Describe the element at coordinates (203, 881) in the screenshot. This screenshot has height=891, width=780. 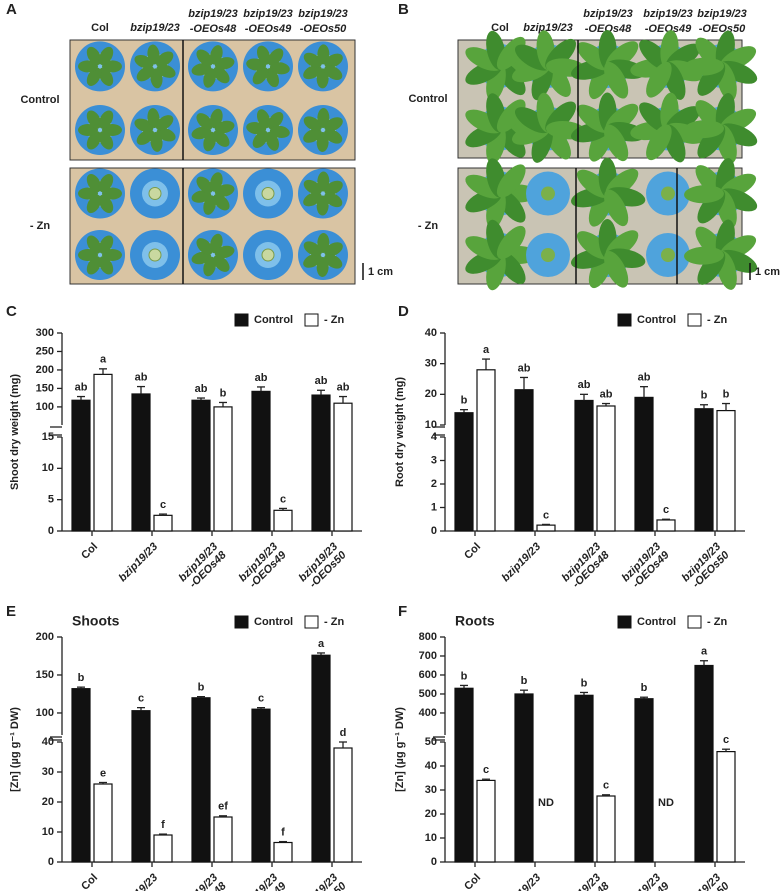
I see `x-tick-label-group: bzip19/23-OEOs48` at that location.